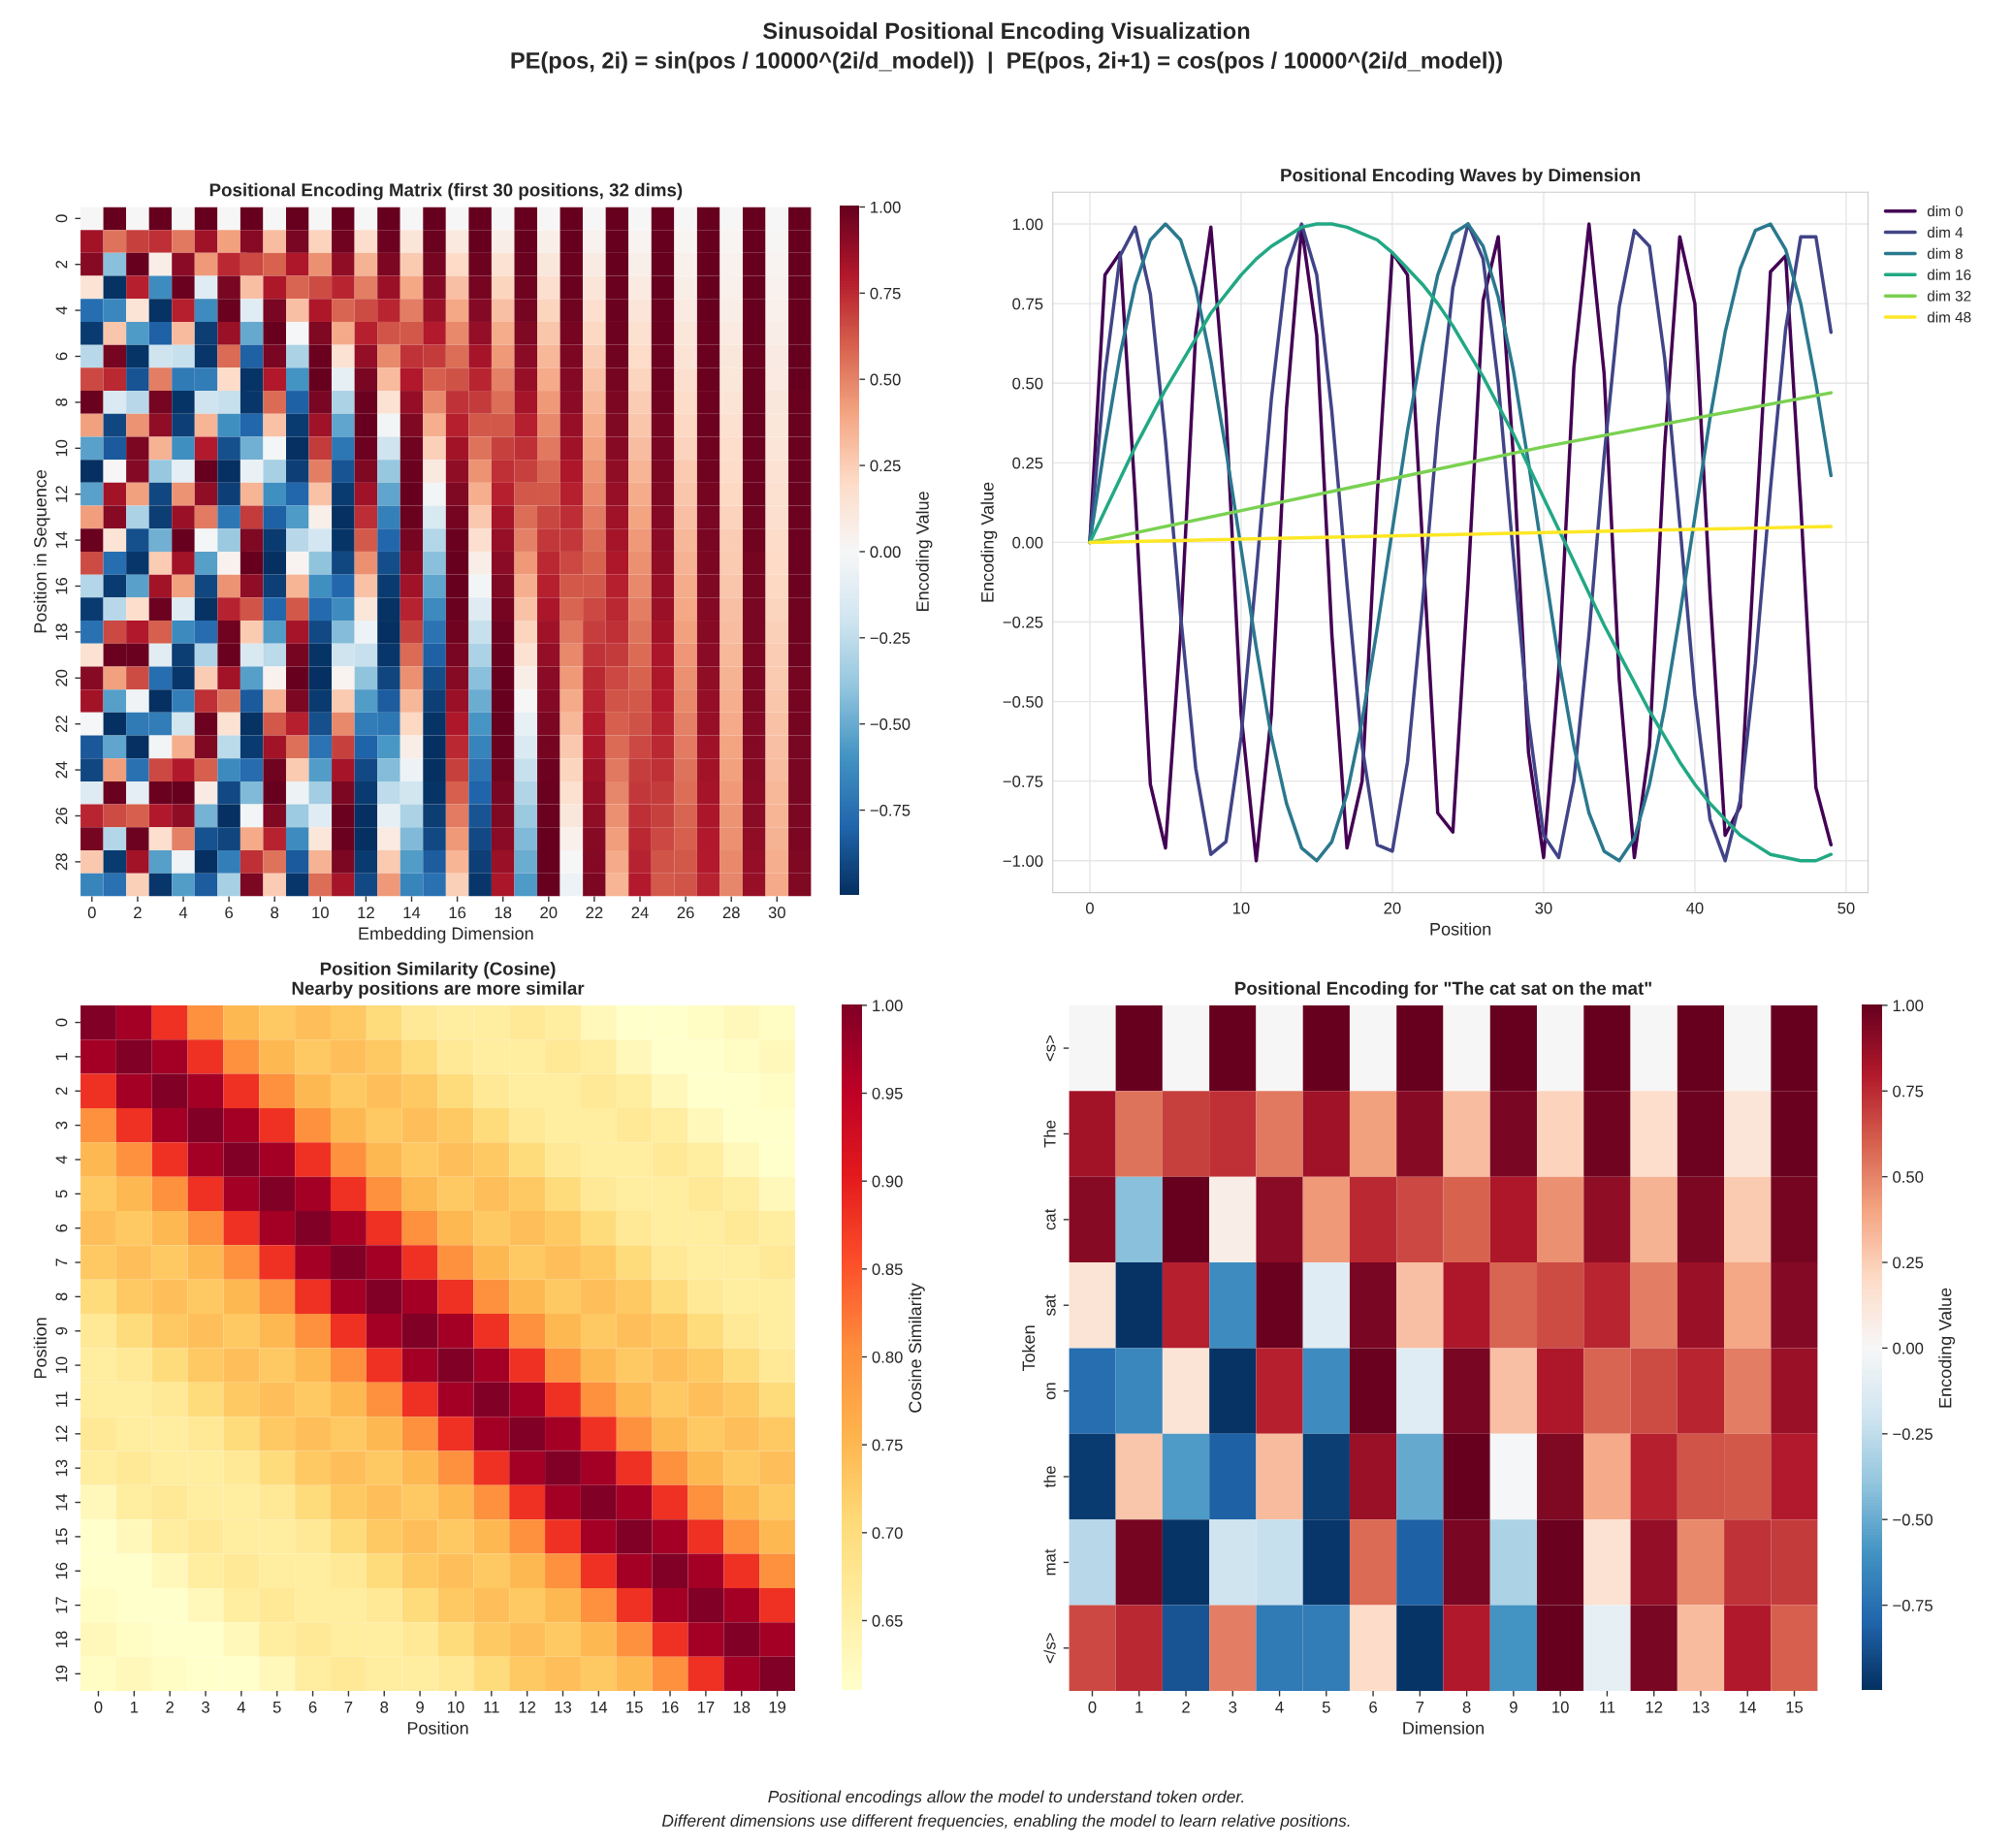 The height and width of the screenshot is (1848, 2013). Describe the element at coordinates (777, 1707) in the screenshot. I see `x-tick-label: 19` at that location.